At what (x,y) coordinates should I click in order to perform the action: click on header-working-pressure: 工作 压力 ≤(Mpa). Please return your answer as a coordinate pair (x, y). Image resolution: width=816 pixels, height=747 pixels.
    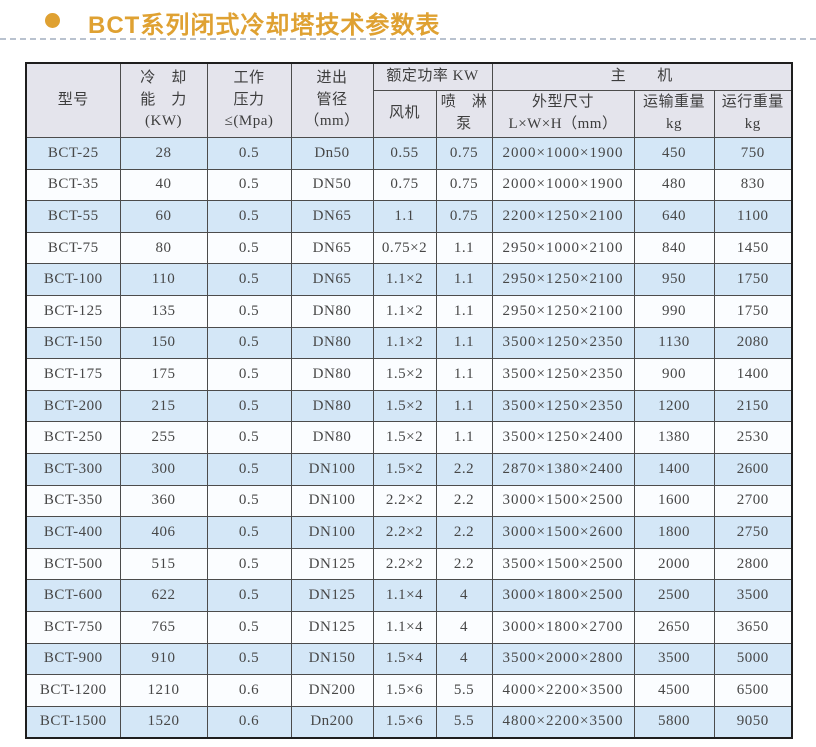
    Looking at the image, I should click on (249, 100).